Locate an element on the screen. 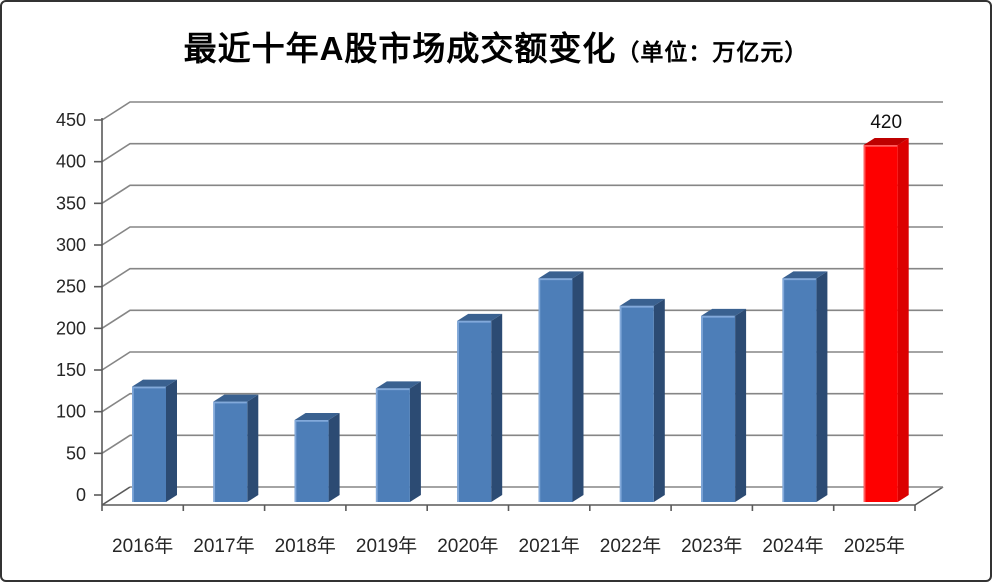  y-tick-label: 50 is located at coordinates (76, 453).